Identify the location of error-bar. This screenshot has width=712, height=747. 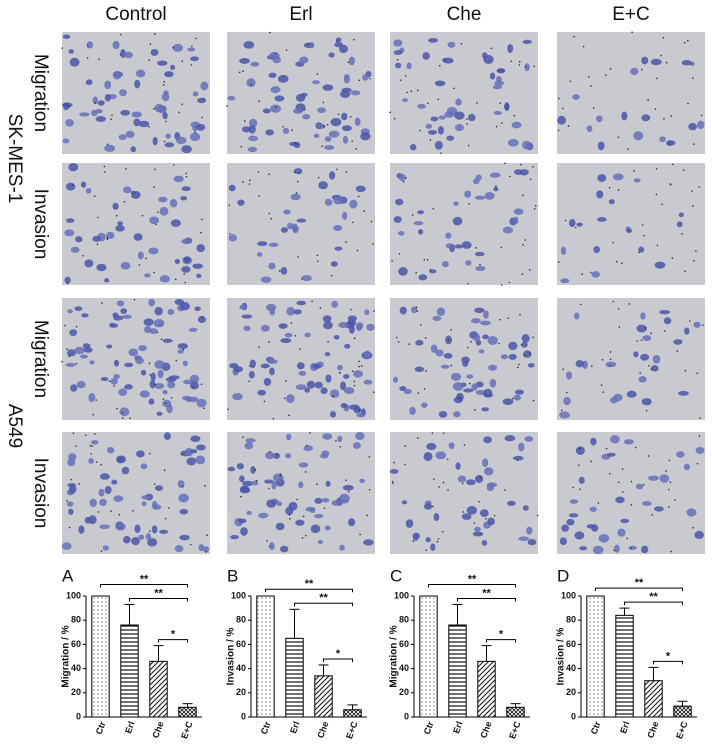
(158, 653).